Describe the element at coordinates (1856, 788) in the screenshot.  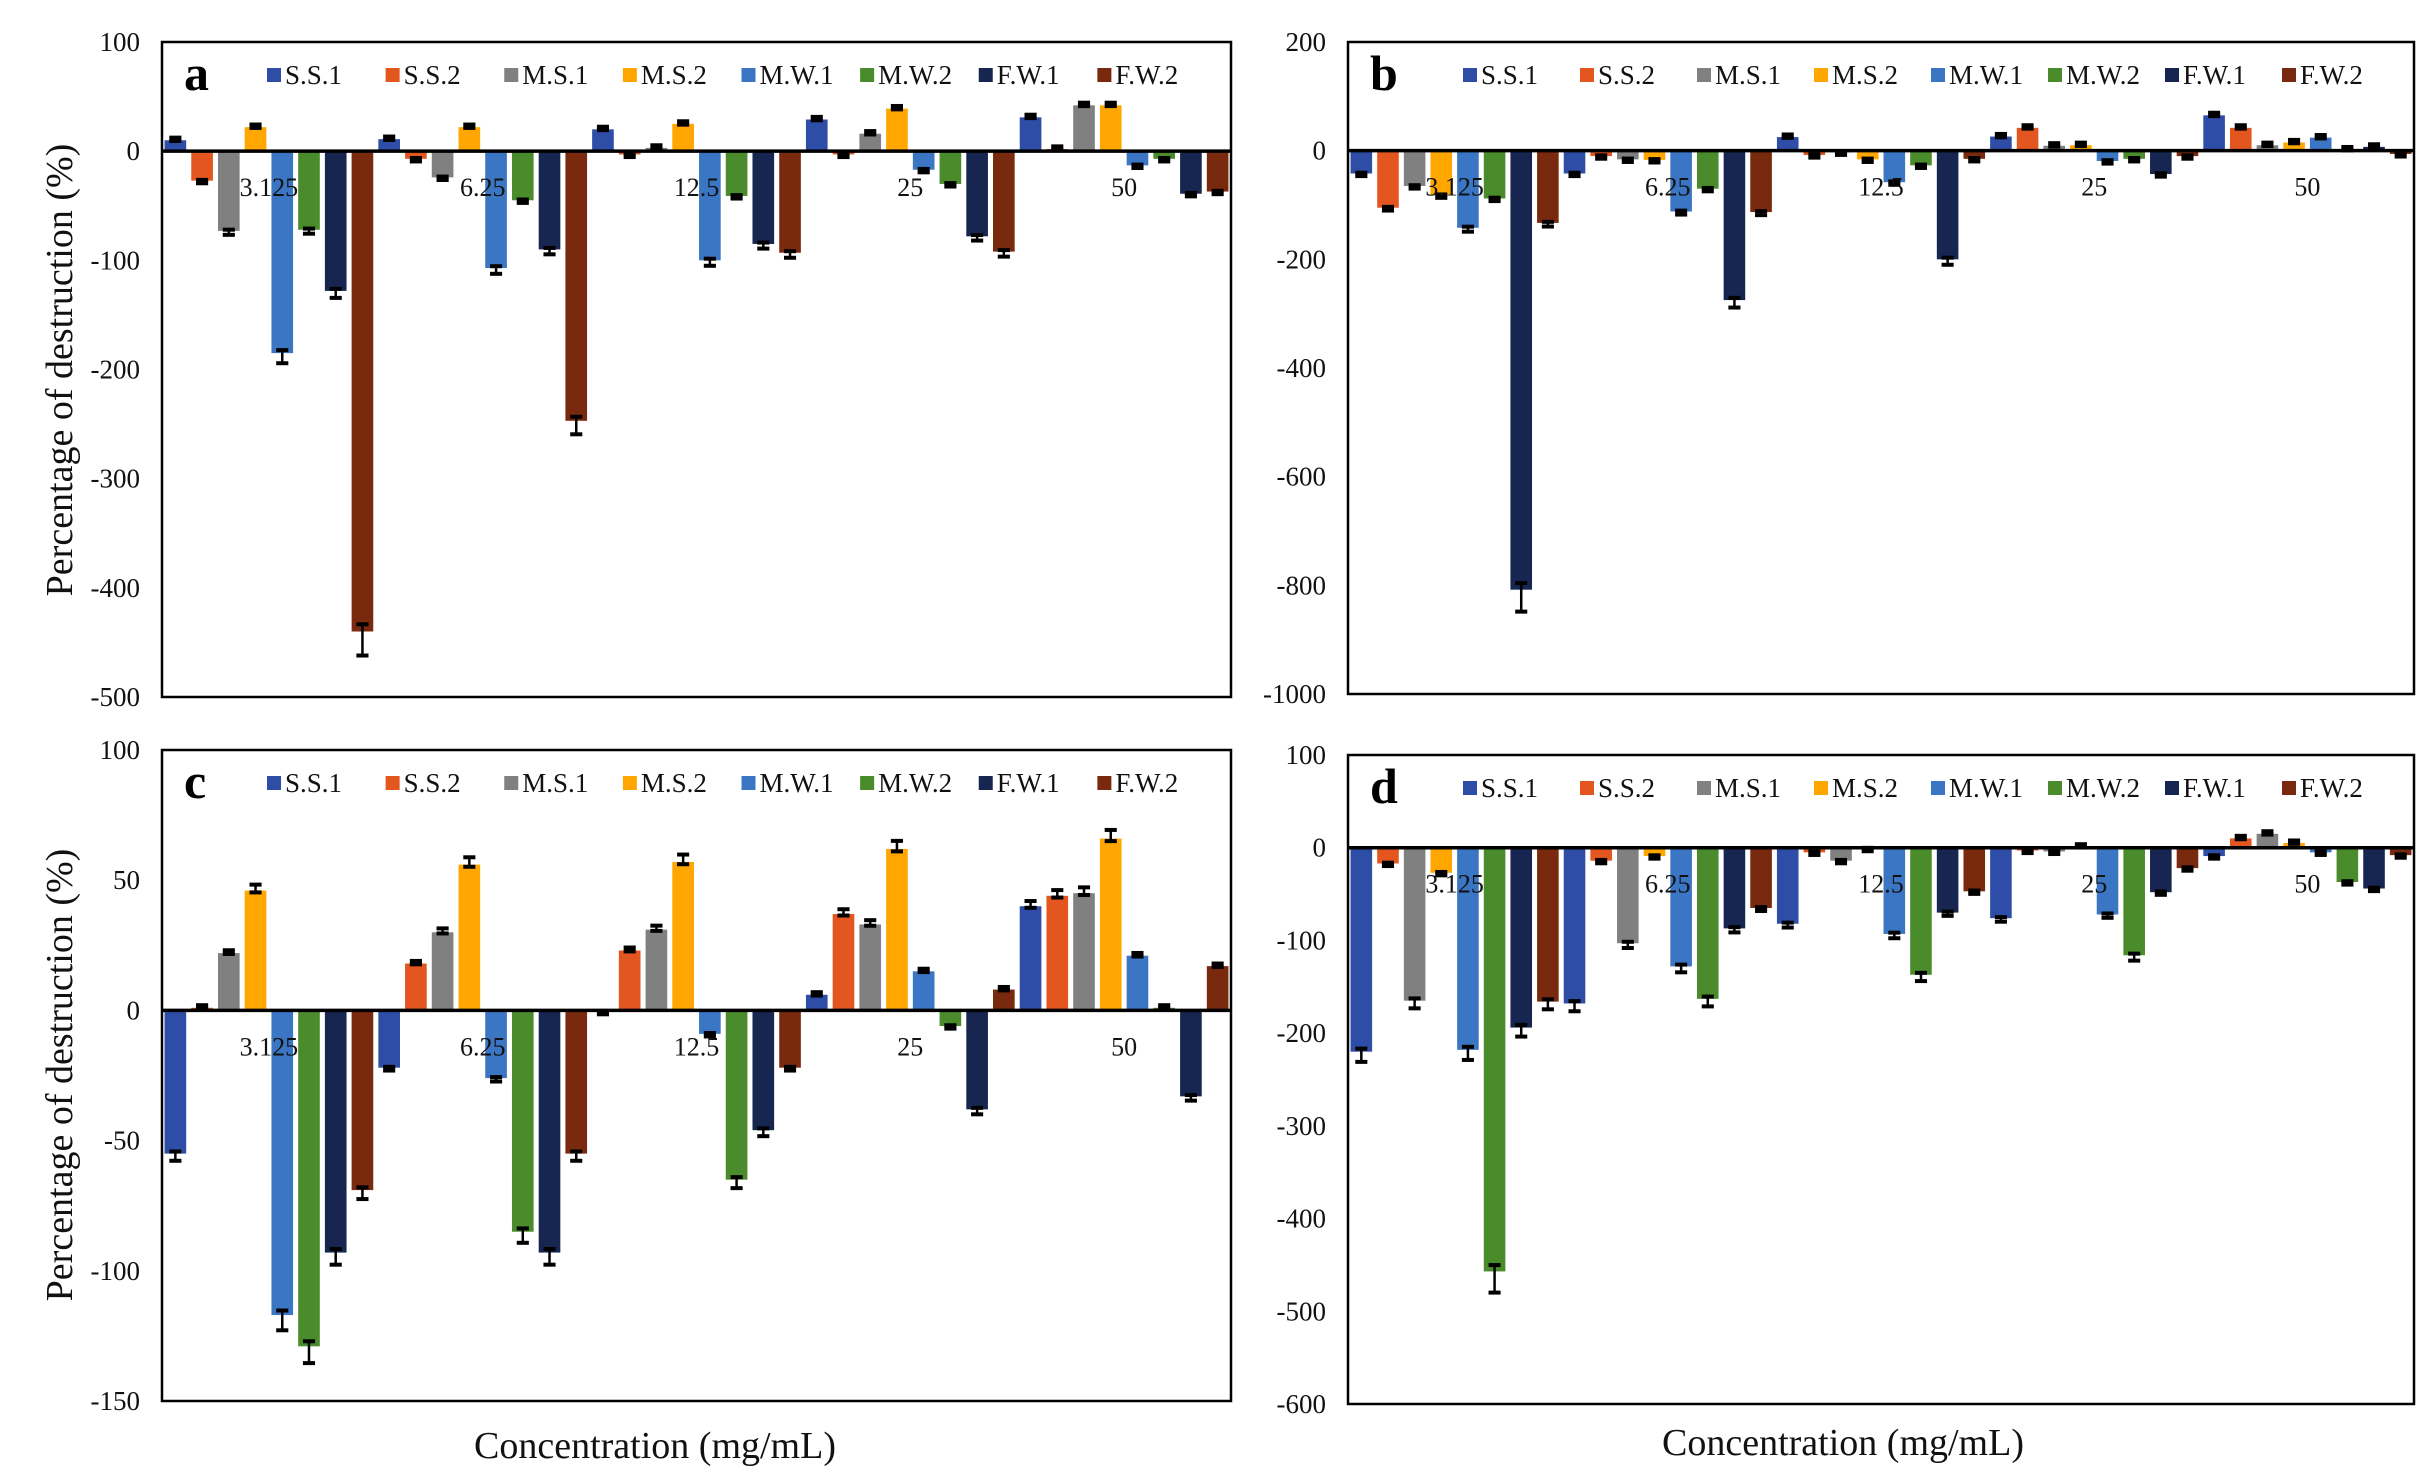
I see `legend-item: M.S.2` at that location.